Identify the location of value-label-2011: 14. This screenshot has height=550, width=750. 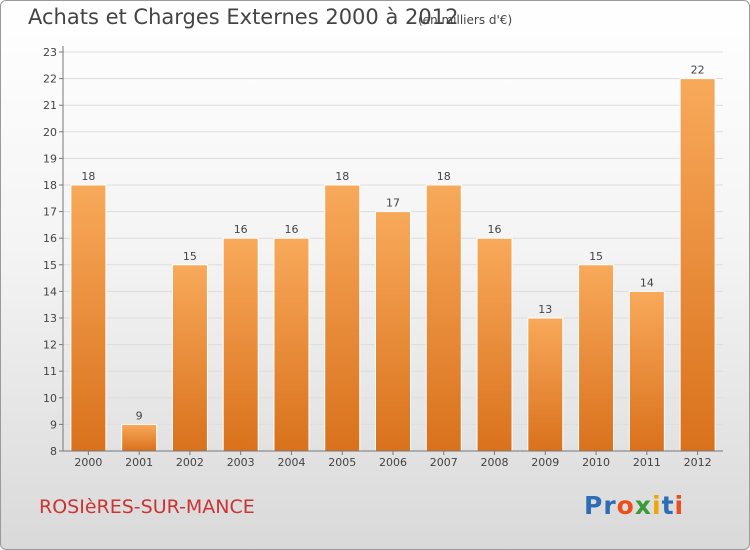
(647, 282).